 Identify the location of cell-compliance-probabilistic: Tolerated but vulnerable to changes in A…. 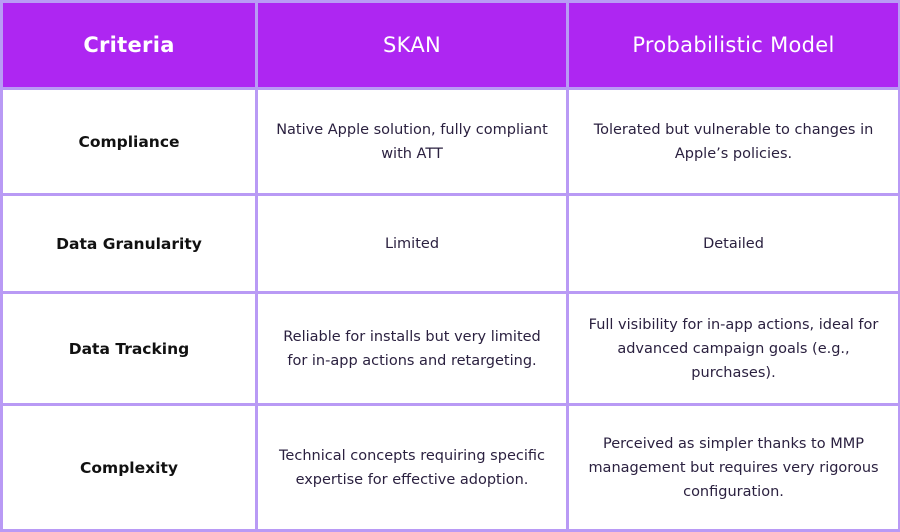
(733, 141).